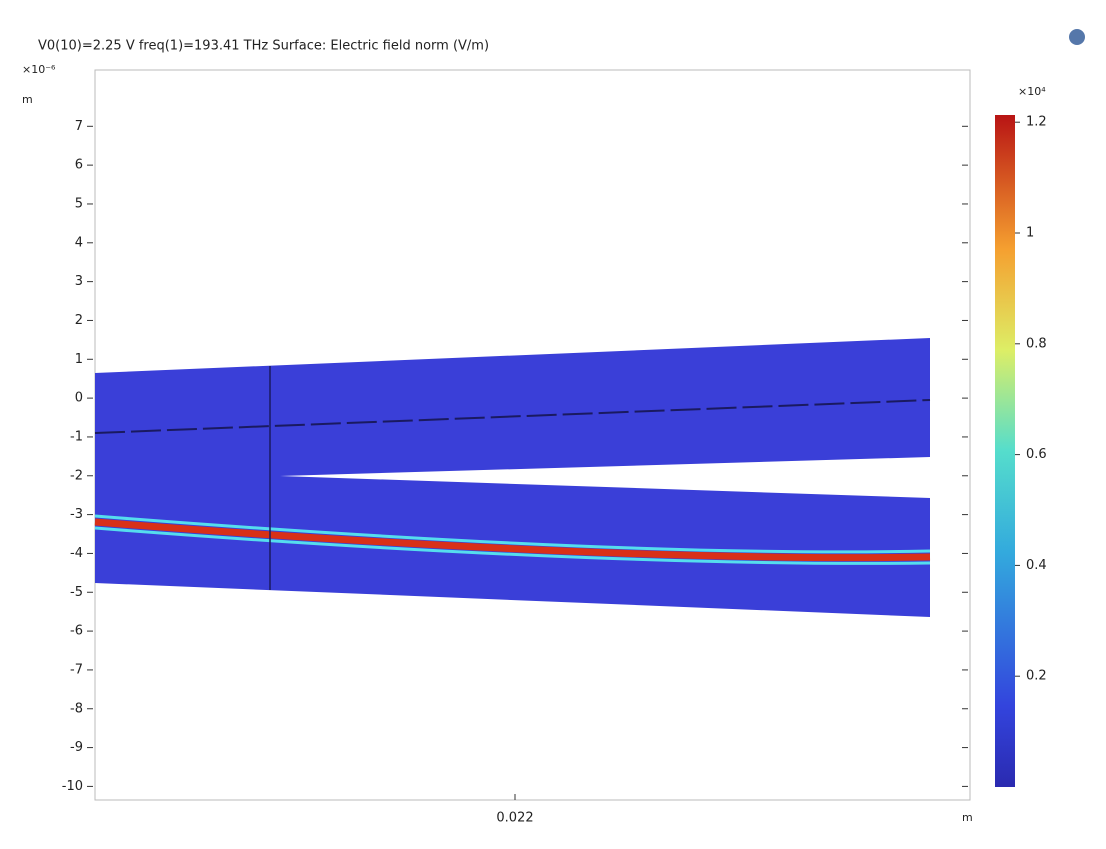  I want to click on colorbar, so click(1005, 451).